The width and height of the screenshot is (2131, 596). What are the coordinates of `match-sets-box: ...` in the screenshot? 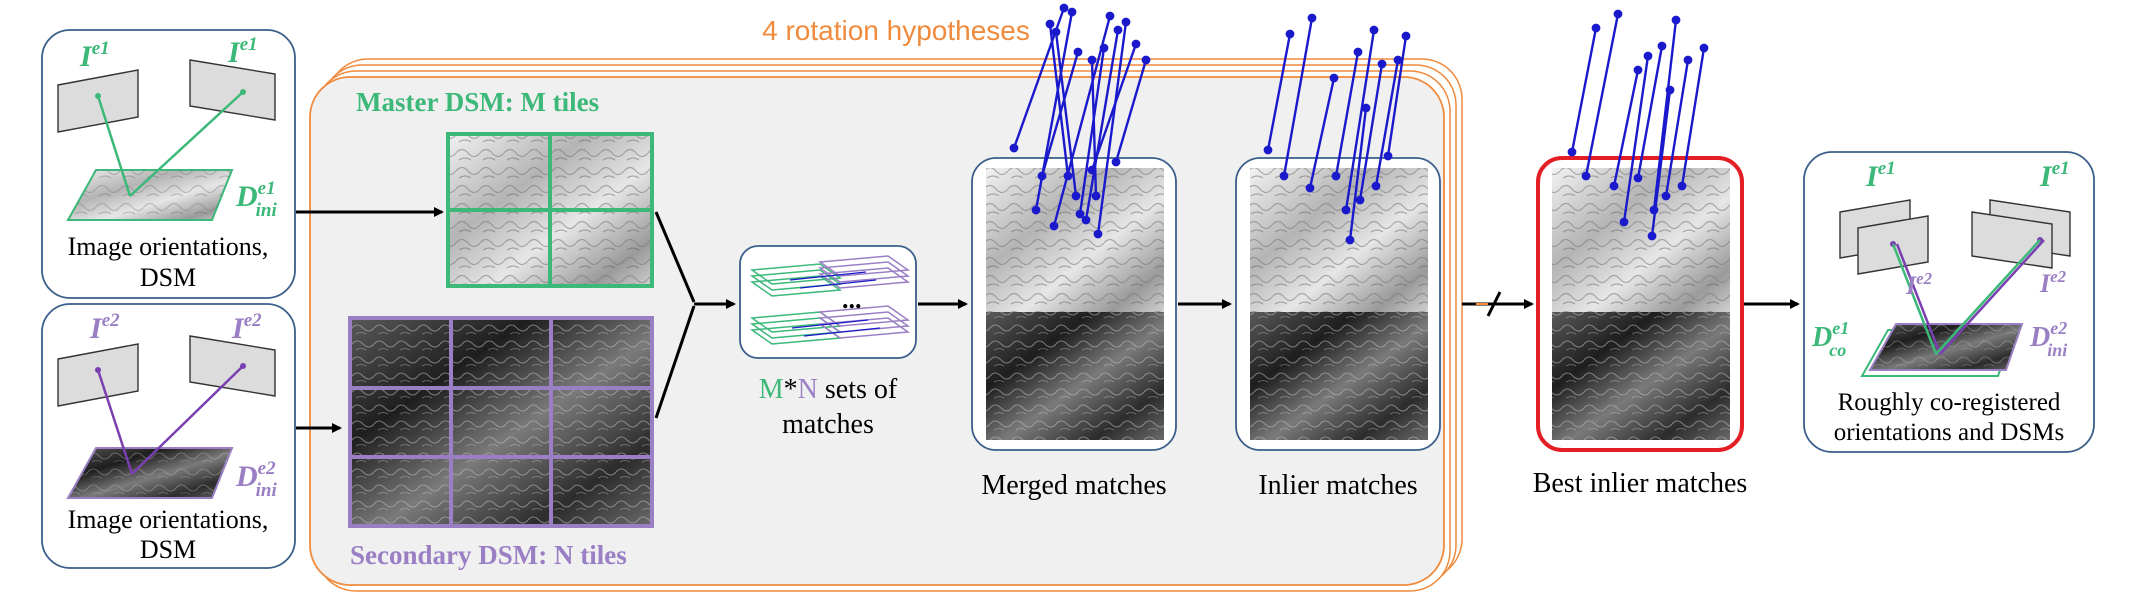 It's located at (828, 302).